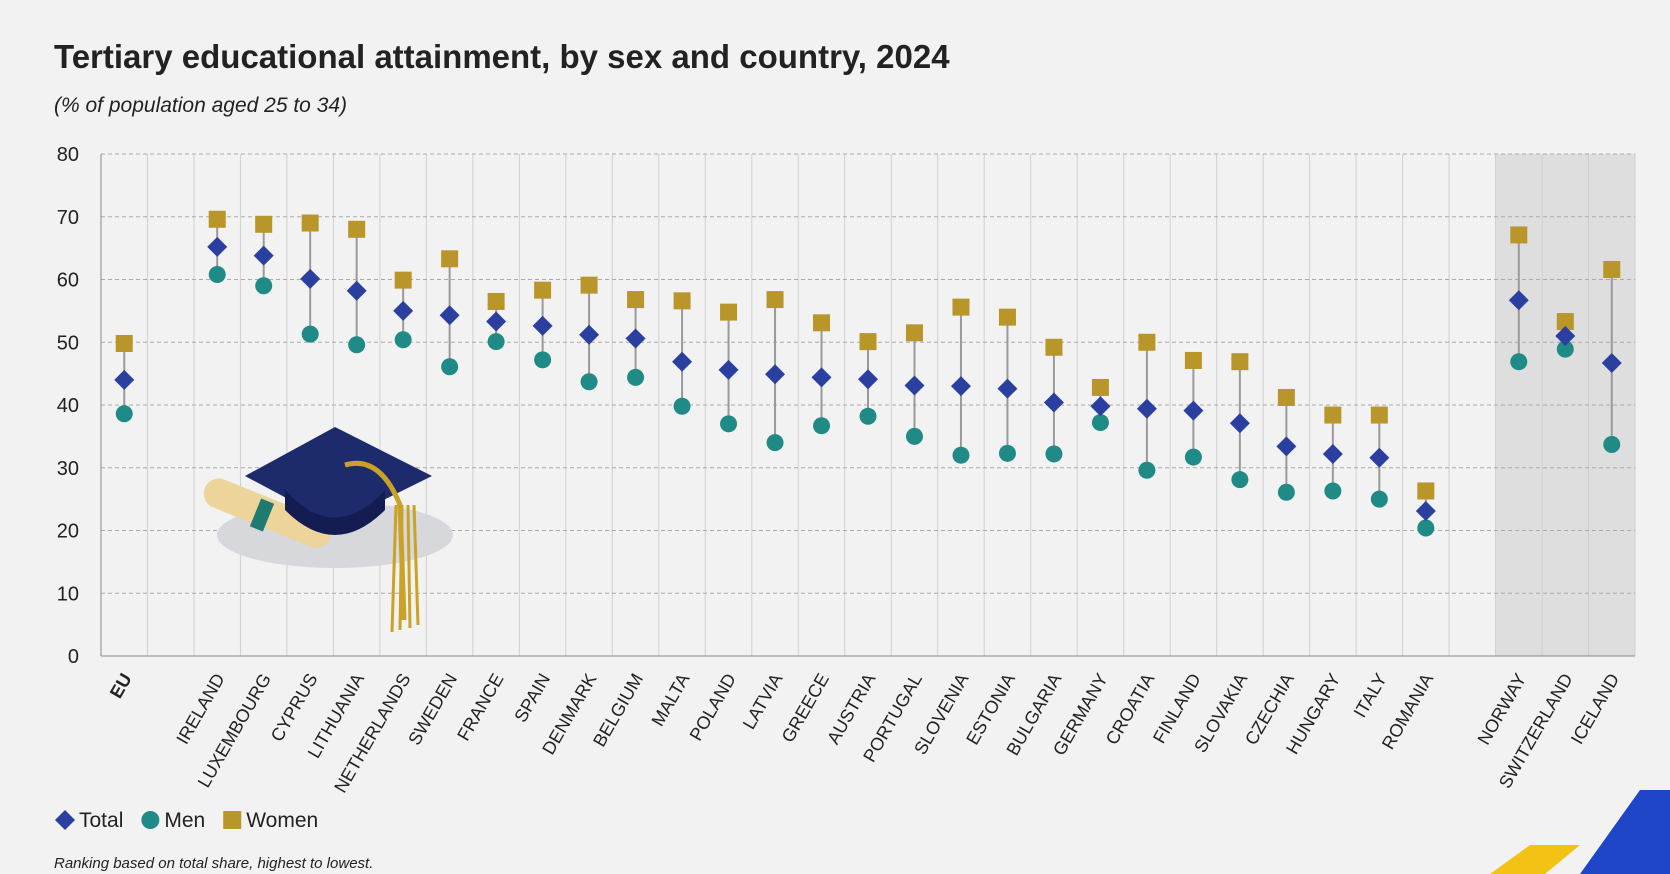 The height and width of the screenshot is (874, 1670). What do you see at coordinates (68, 406) in the screenshot?
I see `y-tick-label: 40` at bounding box center [68, 406].